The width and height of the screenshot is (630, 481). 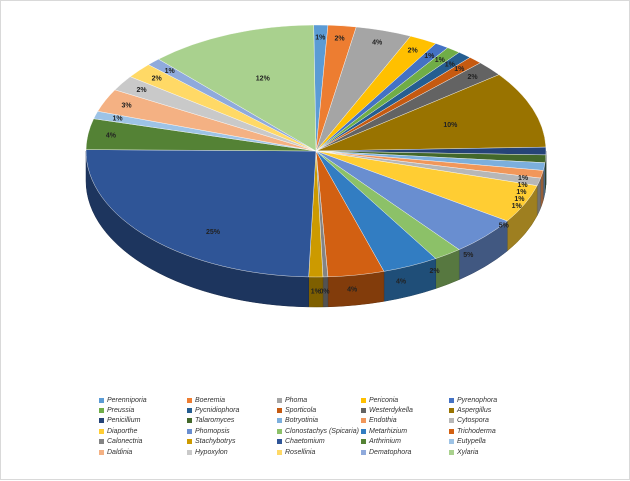 I want to click on legend-label: Periconia, so click(x=383, y=400).